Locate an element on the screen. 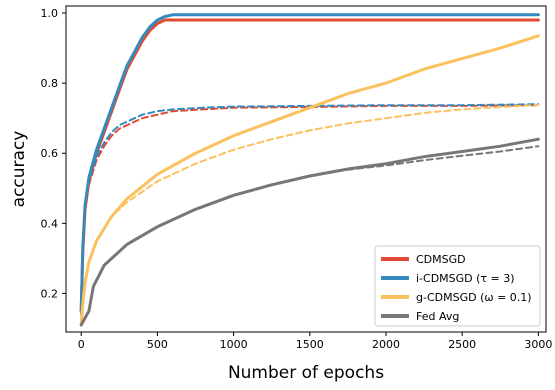 The height and width of the screenshot is (390, 555). y-tick-label: 1.0 is located at coordinates (50, 13).